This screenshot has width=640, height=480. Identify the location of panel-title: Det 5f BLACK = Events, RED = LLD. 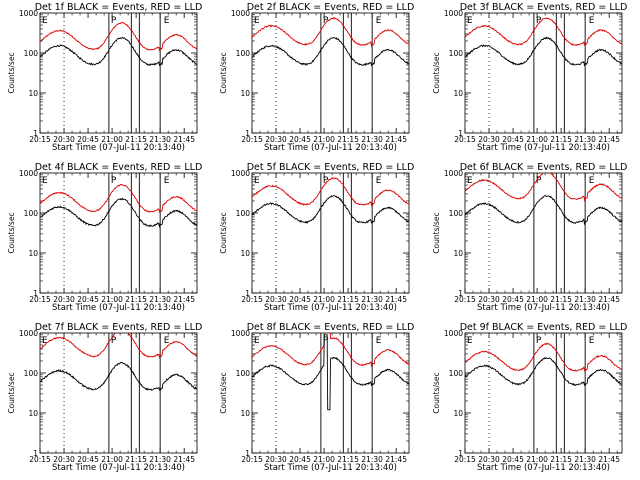
(331, 167).